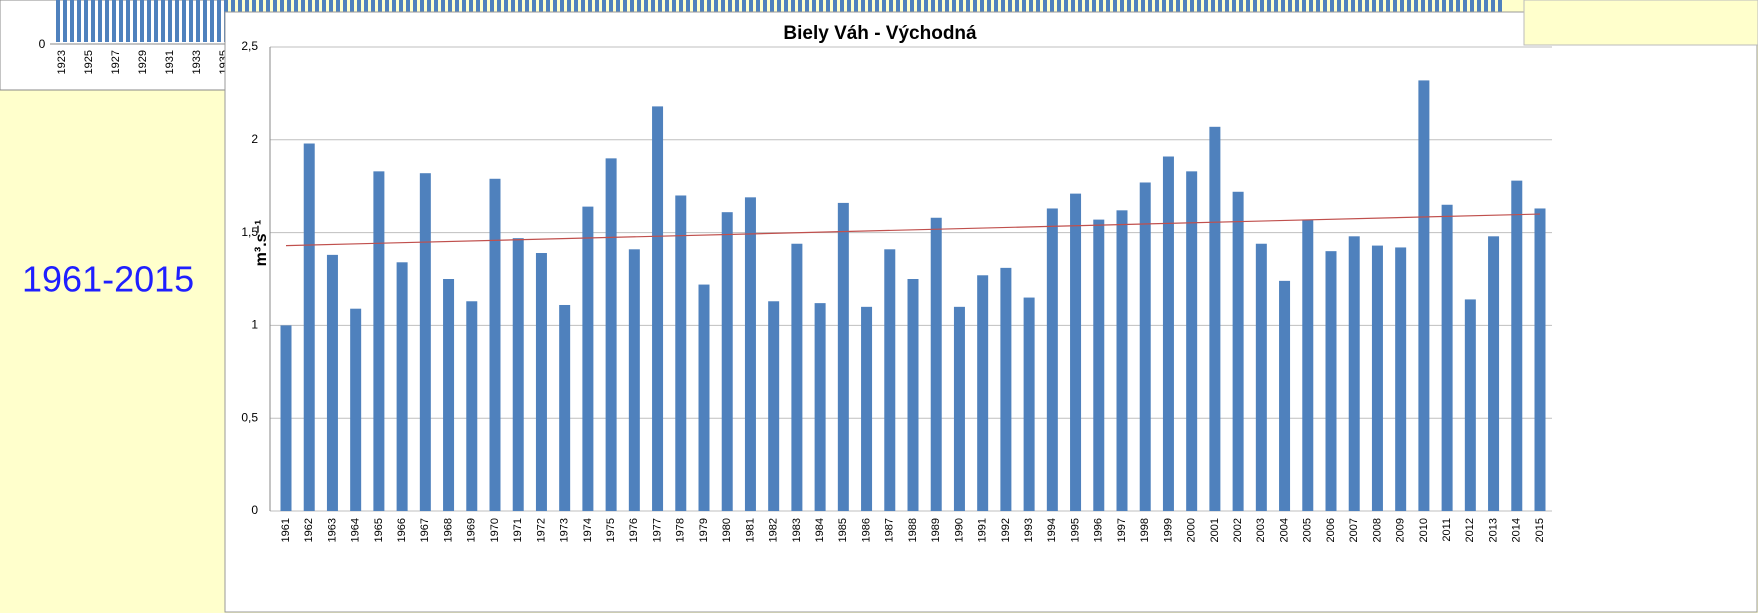 This screenshot has width=1758, height=613. Describe the element at coordinates (425, 530) in the screenshot. I see `x-tick-label: 1967` at that location.